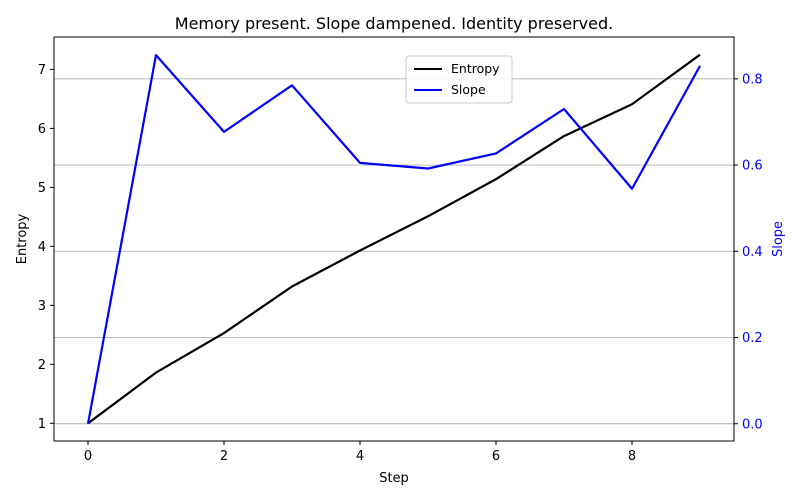 This screenshot has width=800, height=500. I want to click on y-tick-label: 5, so click(42, 188).